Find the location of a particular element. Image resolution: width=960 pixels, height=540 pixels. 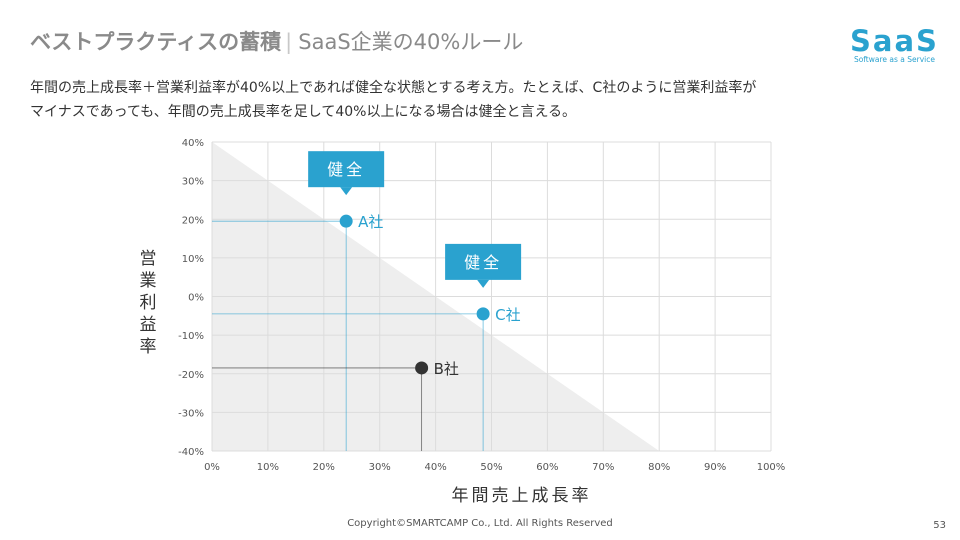

x-tick-label: 40% is located at coordinates (435, 467).